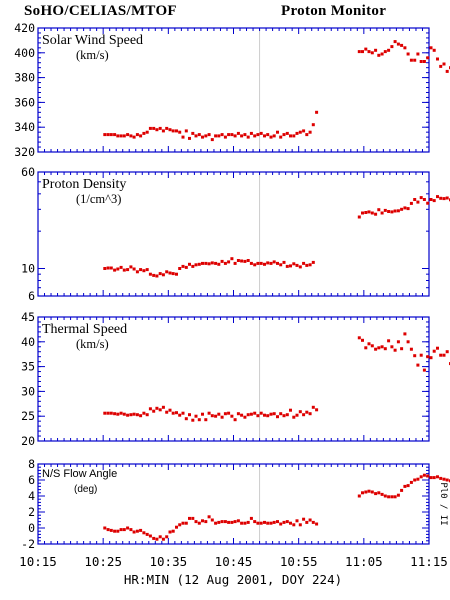 The width and height of the screenshot is (450, 600). Describe the element at coordinates (85, 489) in the screenshot. I see `panel-unit: (deg)` at that location.